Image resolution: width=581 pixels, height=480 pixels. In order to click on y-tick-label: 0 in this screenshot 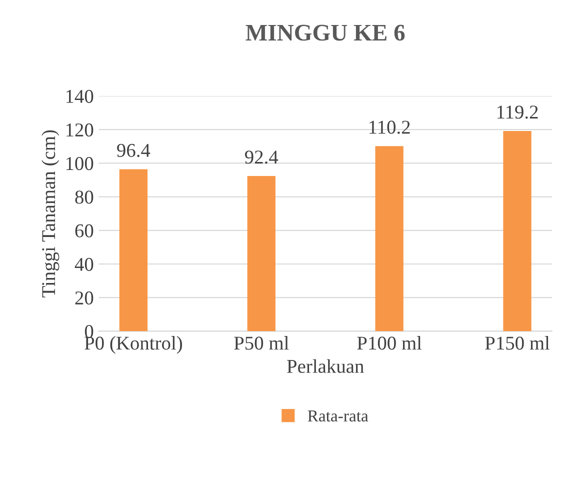, I will do `click(89, 331)`.